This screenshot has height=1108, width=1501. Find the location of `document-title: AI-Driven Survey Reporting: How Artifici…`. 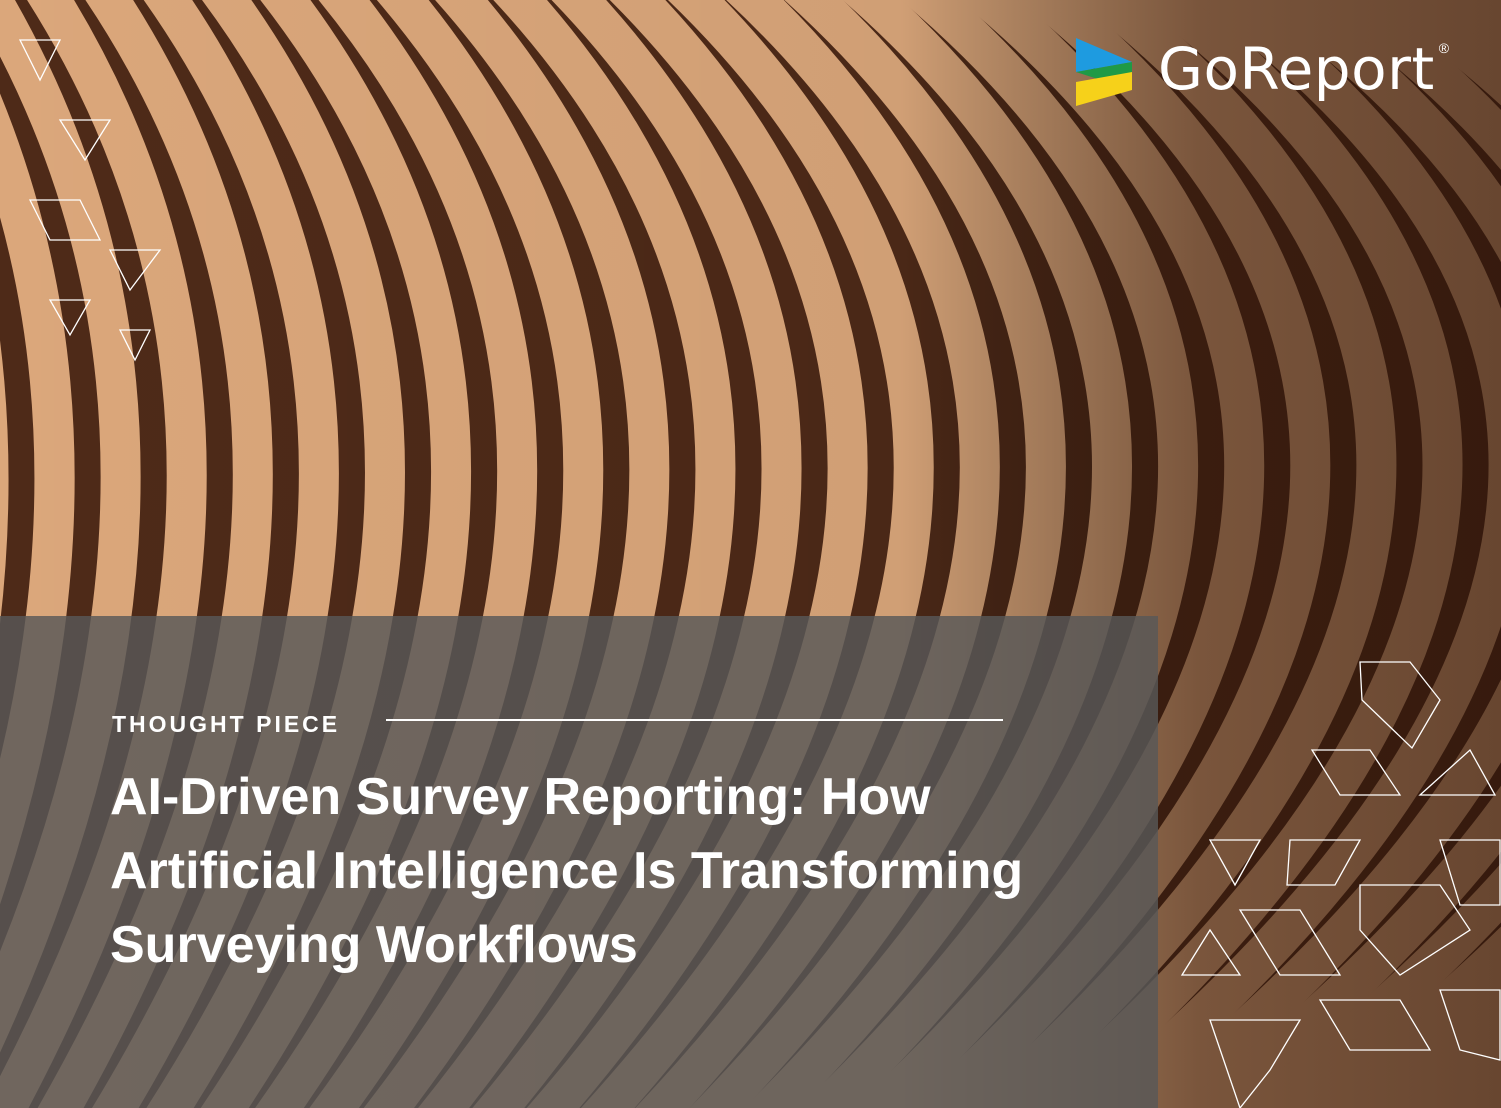

document-title: AI-Driven Survey Reporting: How Artifici… is located at coordinates (567, 871).